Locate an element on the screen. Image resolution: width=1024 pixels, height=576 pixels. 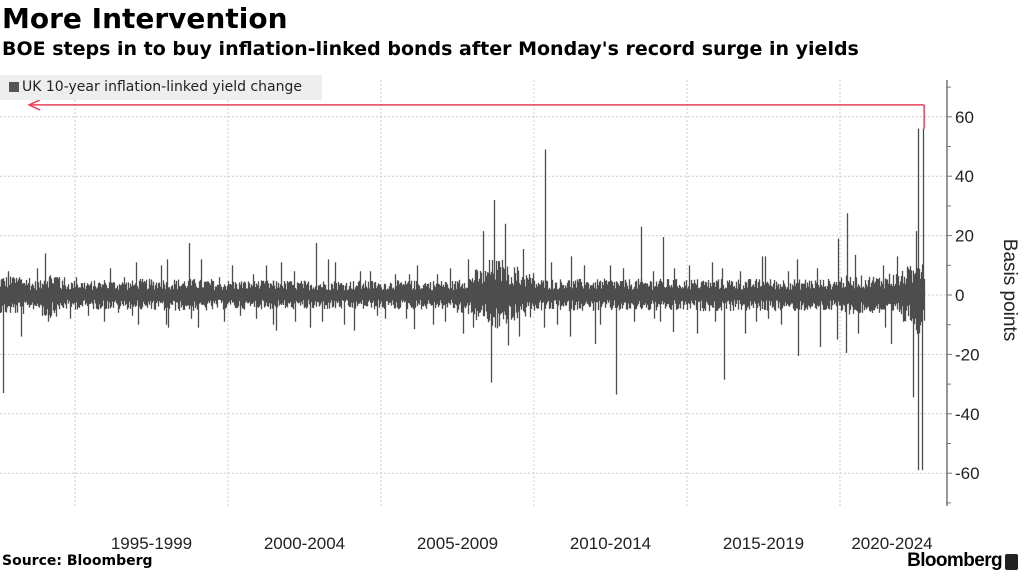
chart-title: More Intervention is located at coordinates (145, 18).